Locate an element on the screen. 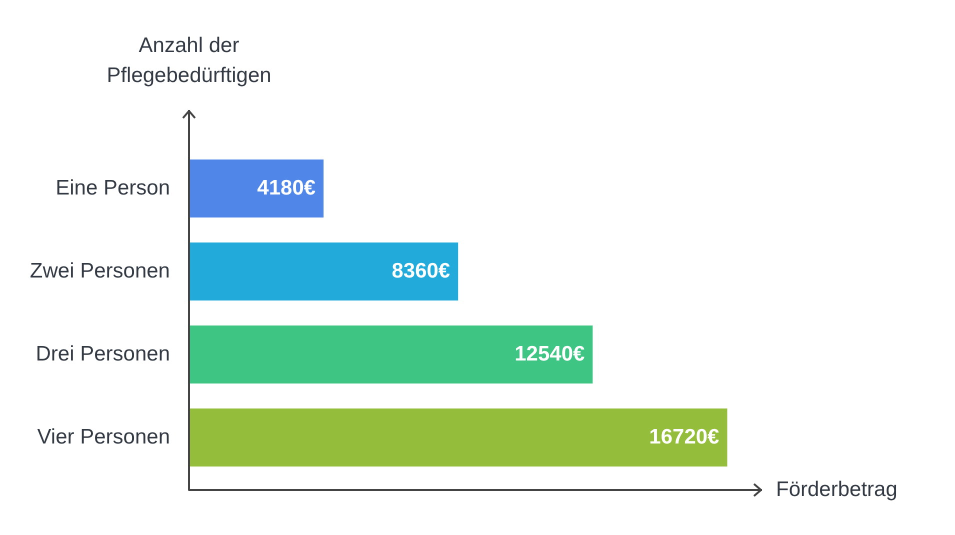 The height and width of the screenshot is (535, 955). data-label: 12540€ is located at coordinates (549, 354).